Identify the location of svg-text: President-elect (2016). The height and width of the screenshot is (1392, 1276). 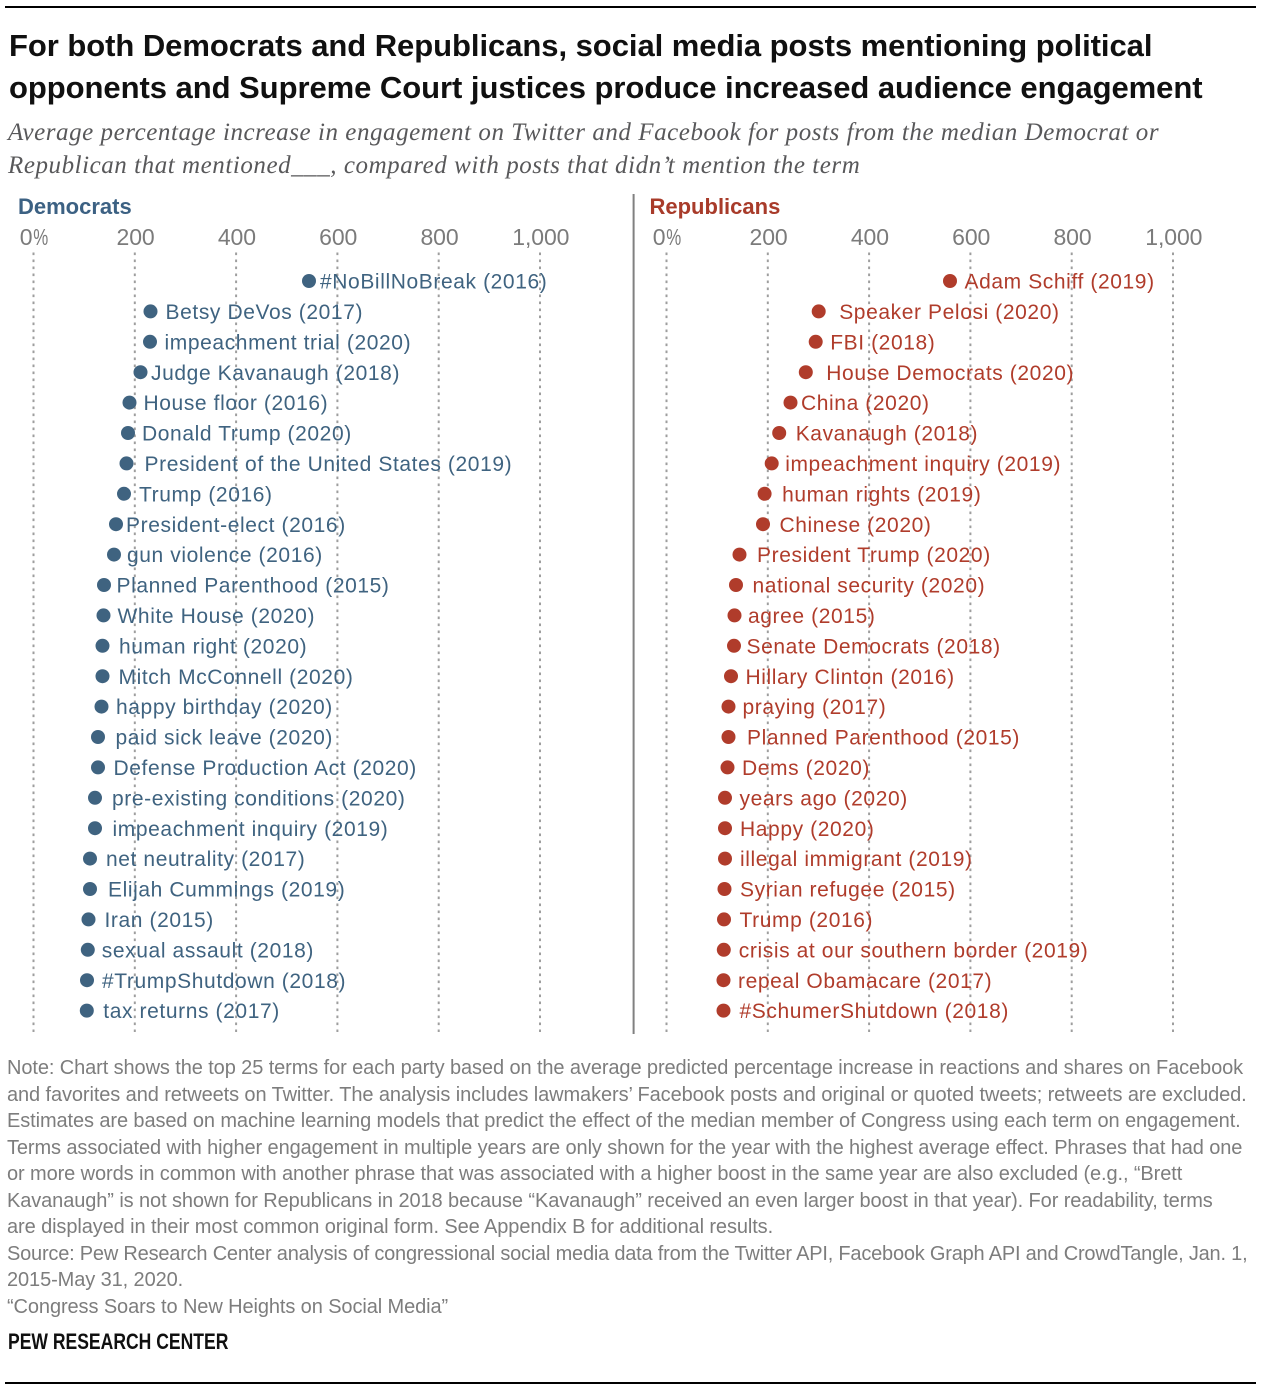
(236, 525).